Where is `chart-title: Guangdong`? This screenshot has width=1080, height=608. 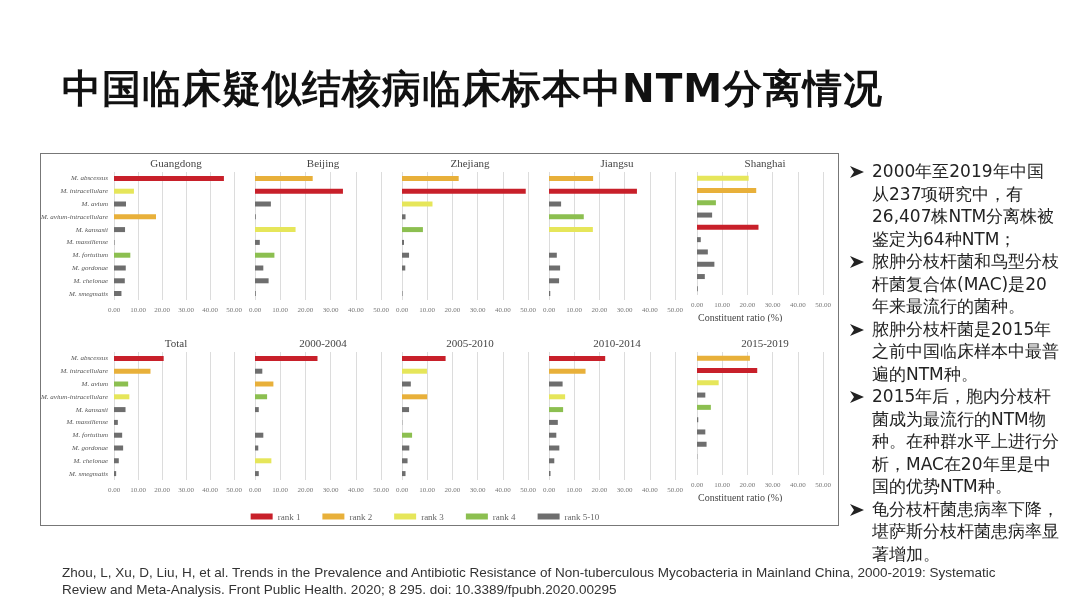 chart-title: Guangdong is located at coordinates (176, 162).